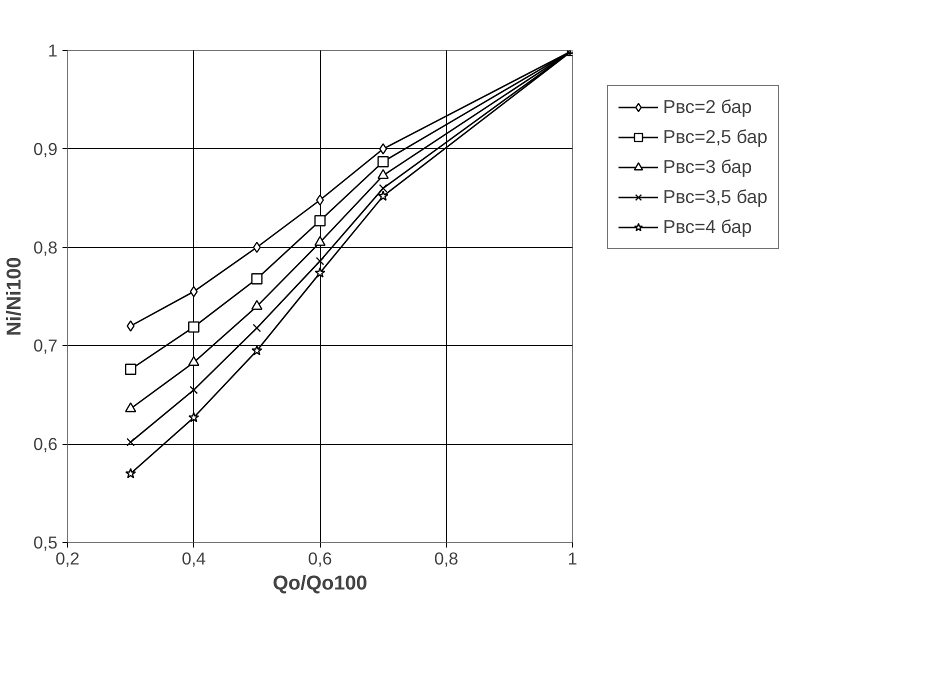  I want to click on legend-label: Рвс=3 бар, so click(707, 167).